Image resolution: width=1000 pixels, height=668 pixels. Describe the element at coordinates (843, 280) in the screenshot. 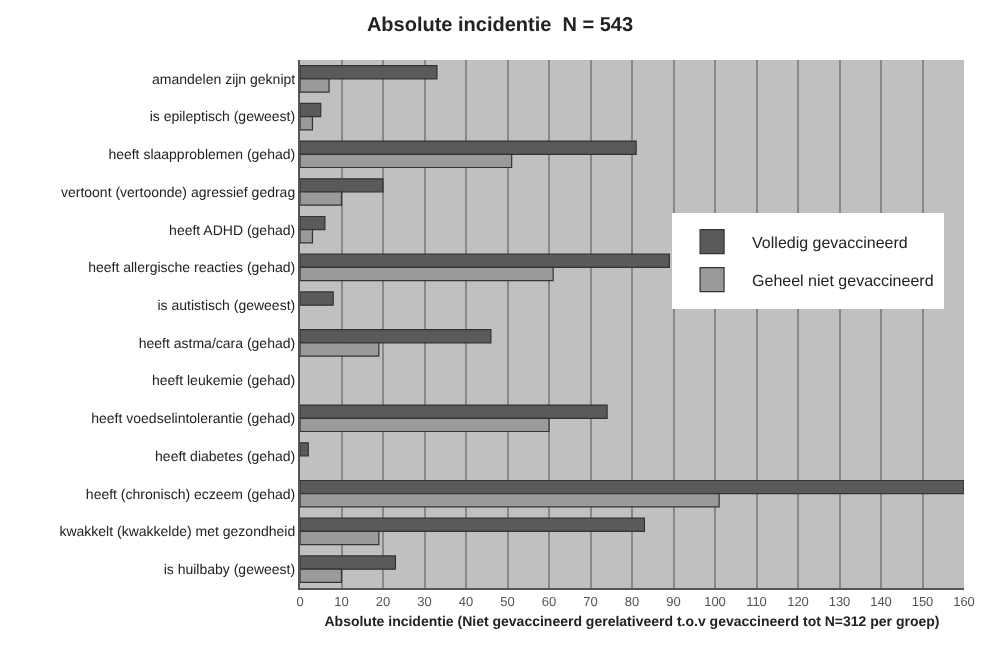

I see `legend-label: Geheel niet gevaccineerd` at that location.